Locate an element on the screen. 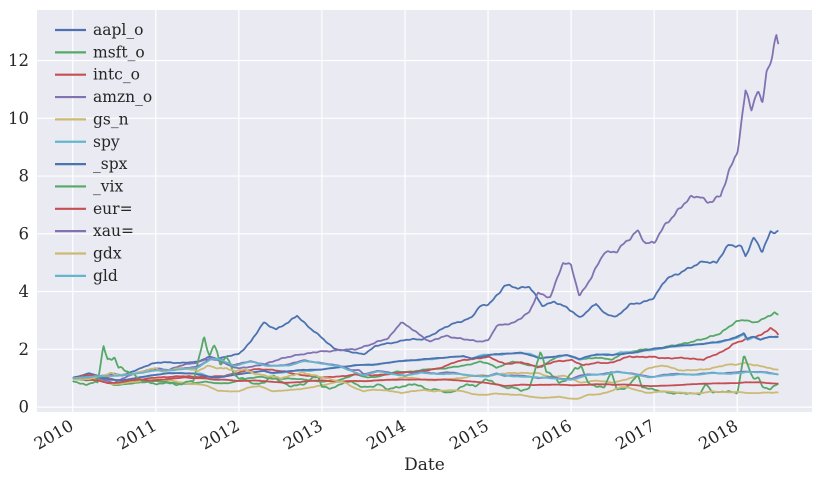  legend-item-gld: gld is located at coordinates (86, 276).